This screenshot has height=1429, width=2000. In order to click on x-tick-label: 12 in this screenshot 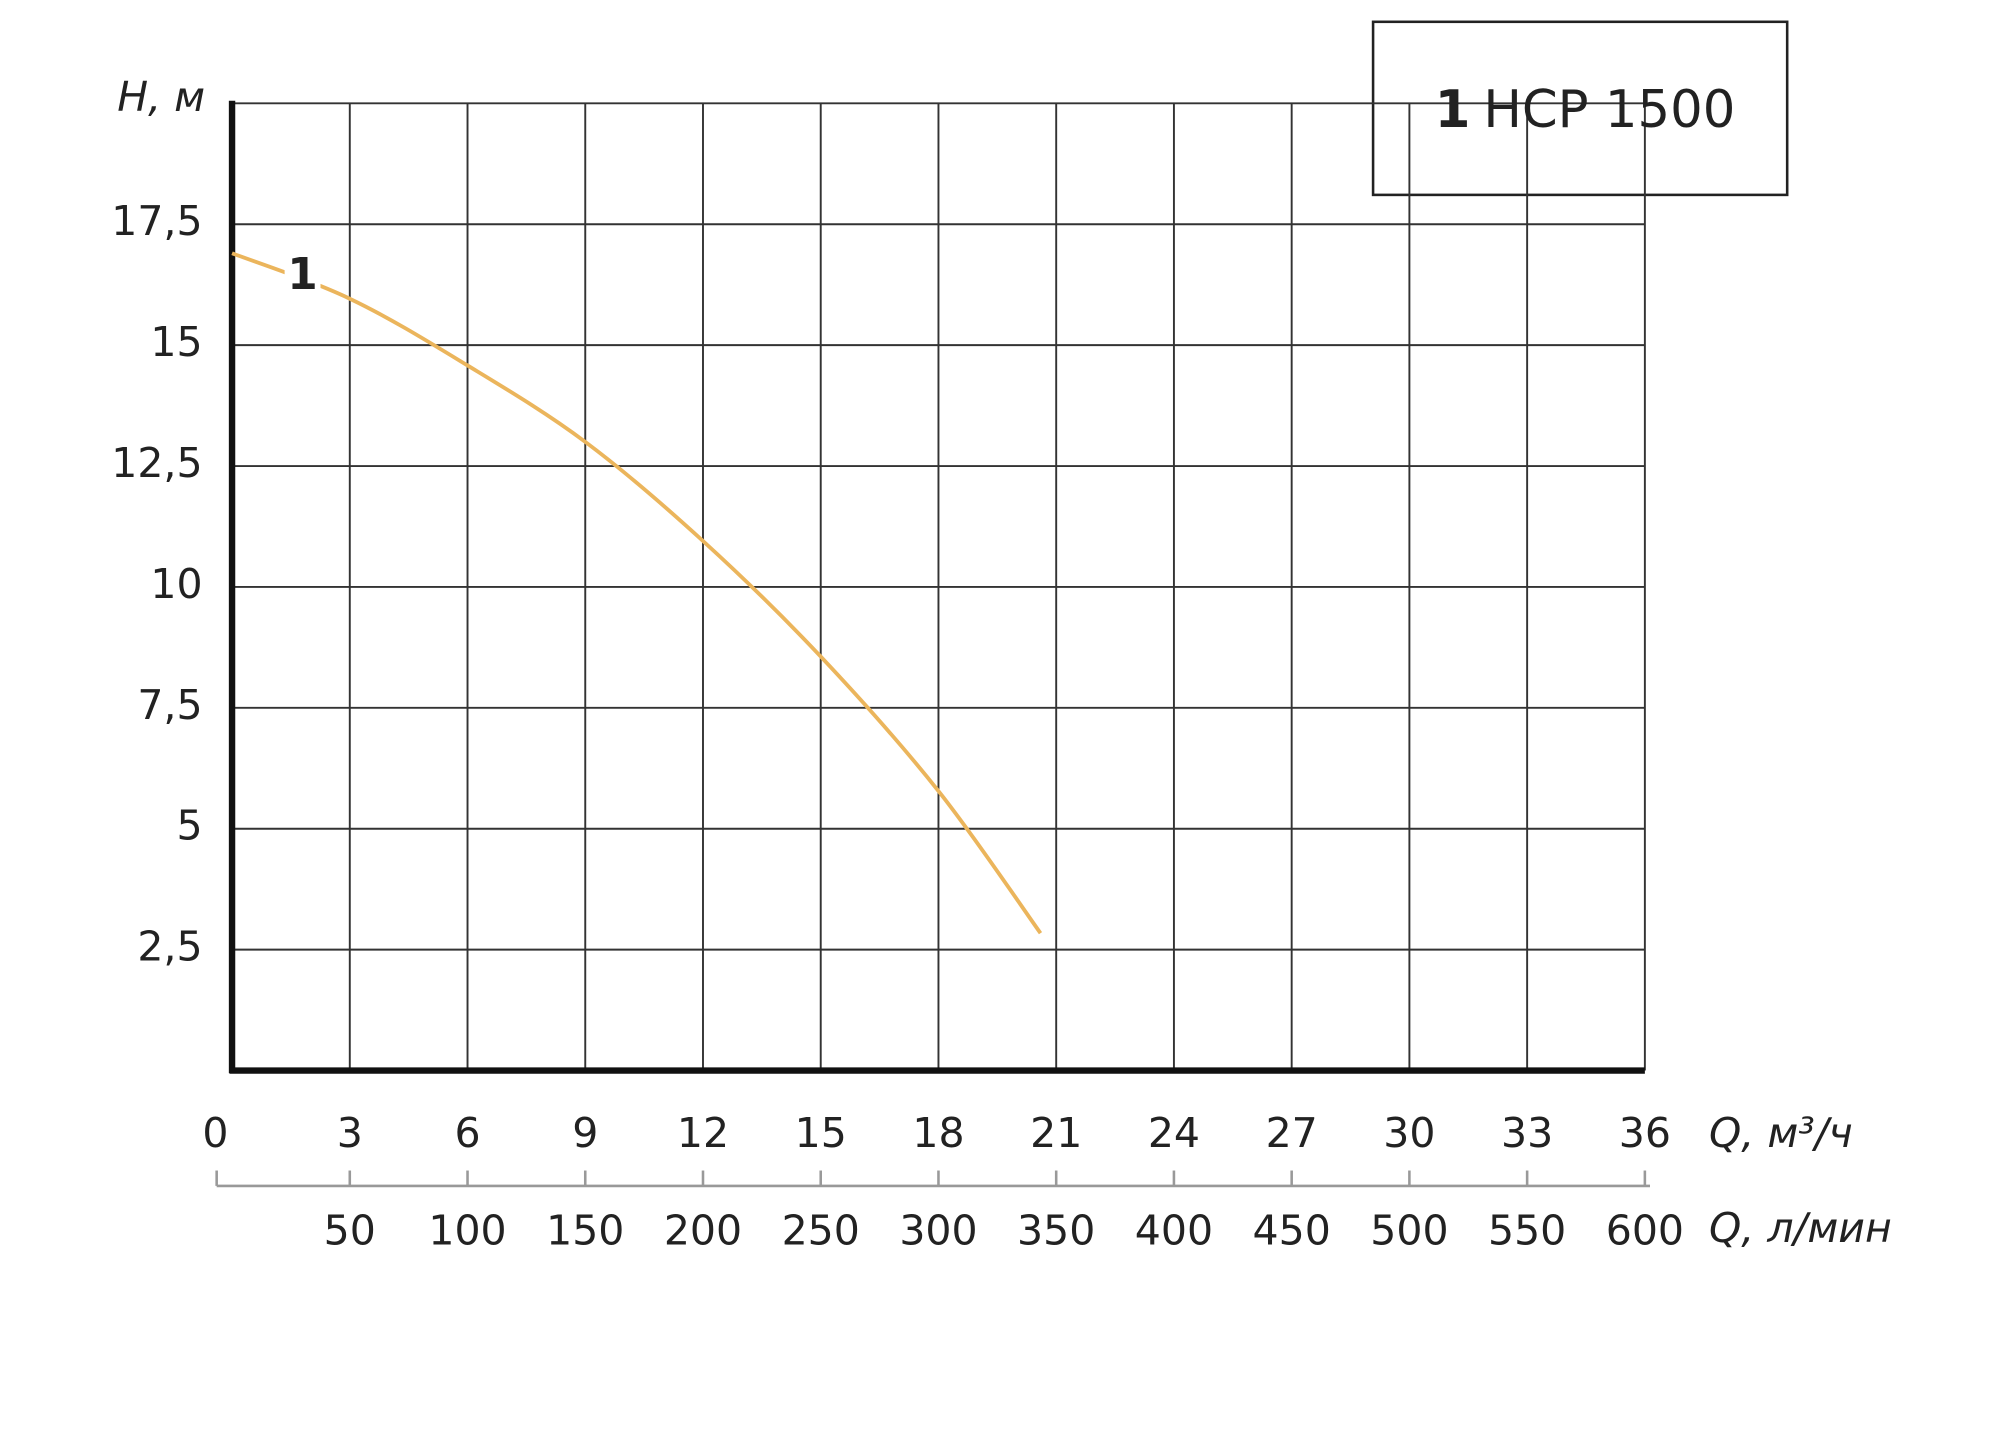, I will do `click(703, 1133)`.